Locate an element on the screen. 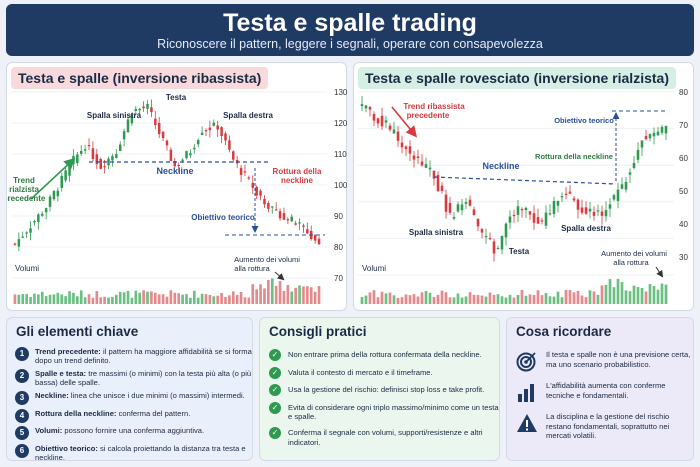 The width and height of the screenshot is (700, 467). item-term: Spalle e testa: is located at coordinates (61, 374).